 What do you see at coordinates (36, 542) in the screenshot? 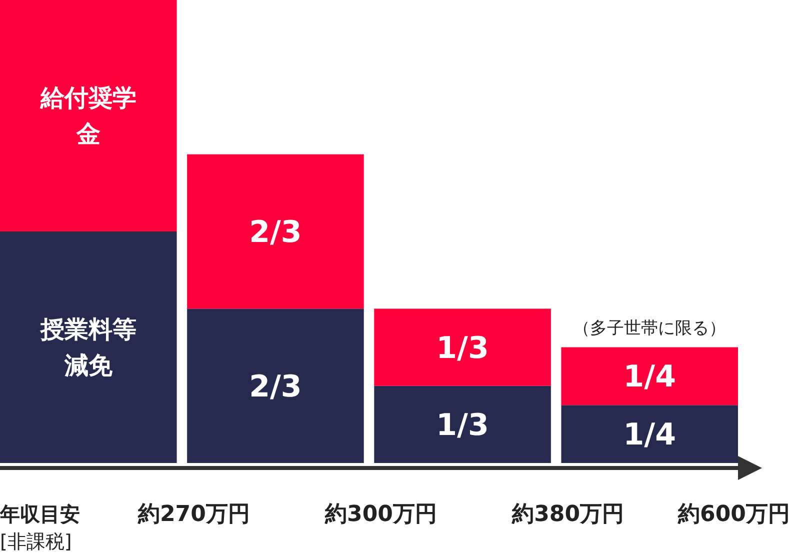
I see `text: [非課税]` at bounding box center [36, 542].